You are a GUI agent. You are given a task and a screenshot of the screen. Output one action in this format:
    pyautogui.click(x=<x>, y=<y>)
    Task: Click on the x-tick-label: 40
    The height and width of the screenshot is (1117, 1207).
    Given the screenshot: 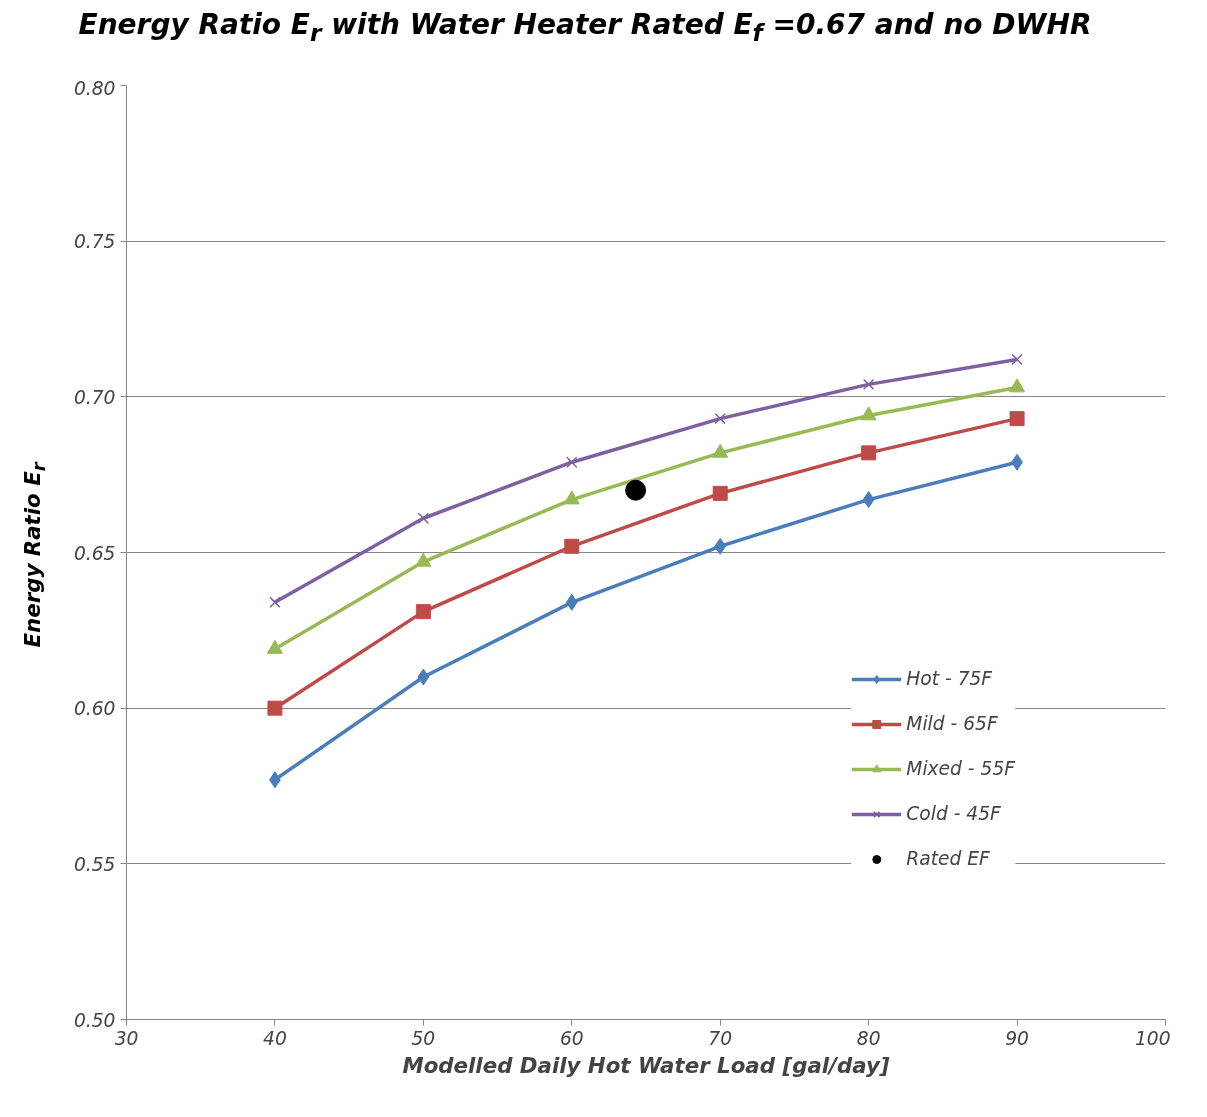 What is the action you would take?
    pyautogui.click(x=275, y=1038)
    